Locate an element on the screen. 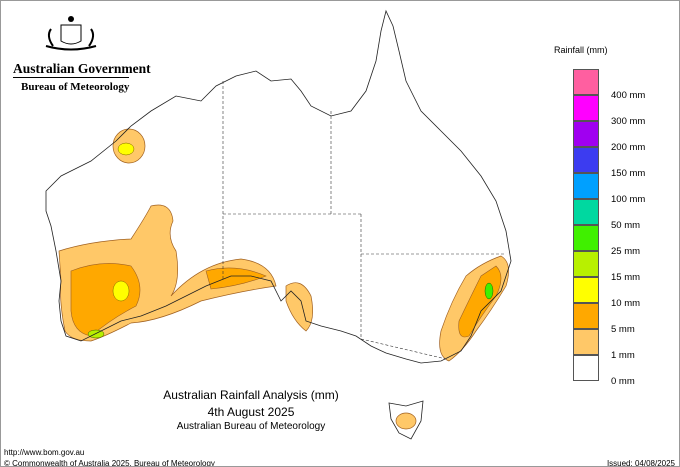 Image resolution: width=680 pixels, height=467 pixels. legend-label: 200 mm is located at coordinates (628, 147).